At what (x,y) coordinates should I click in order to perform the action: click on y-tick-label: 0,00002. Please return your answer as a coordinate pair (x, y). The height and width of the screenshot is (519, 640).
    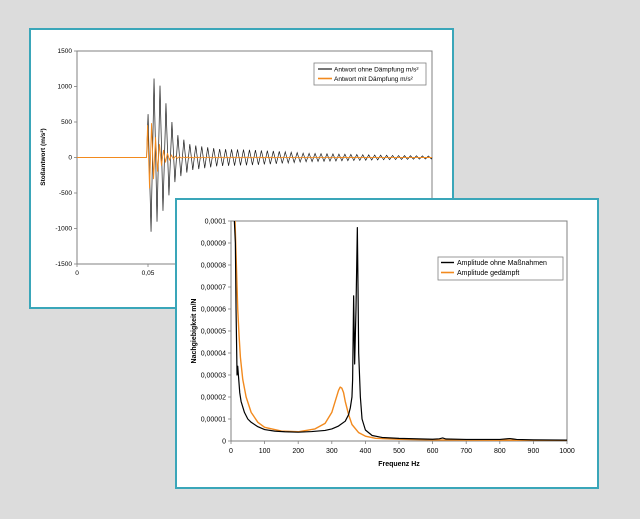
    Looking at the image, I should click on (213, 397).